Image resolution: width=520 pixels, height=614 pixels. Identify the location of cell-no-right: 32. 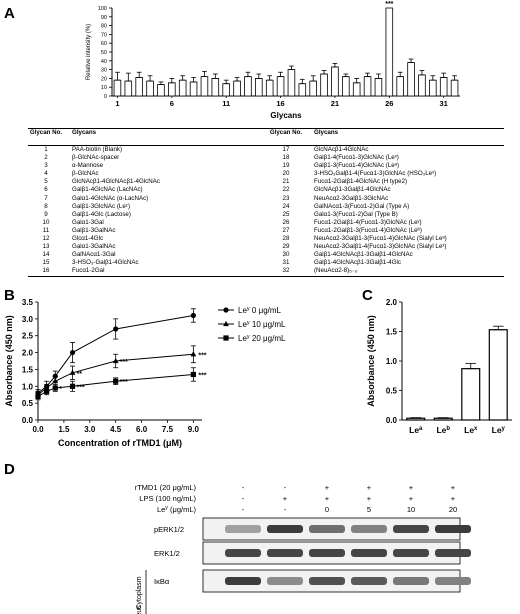
(286, 271).